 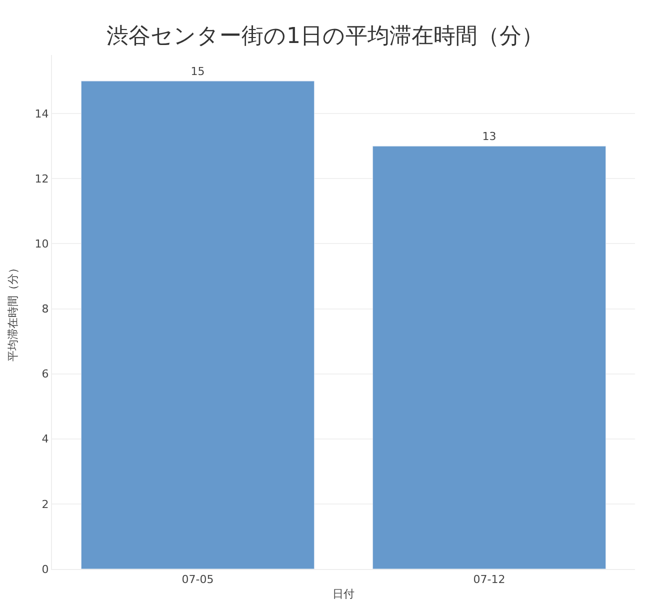 What do you see at coordinates (13, 312) in the screenshot?
I see `y-axis-title: 平均滞在時間（分）` at bounding box center [13, 312].